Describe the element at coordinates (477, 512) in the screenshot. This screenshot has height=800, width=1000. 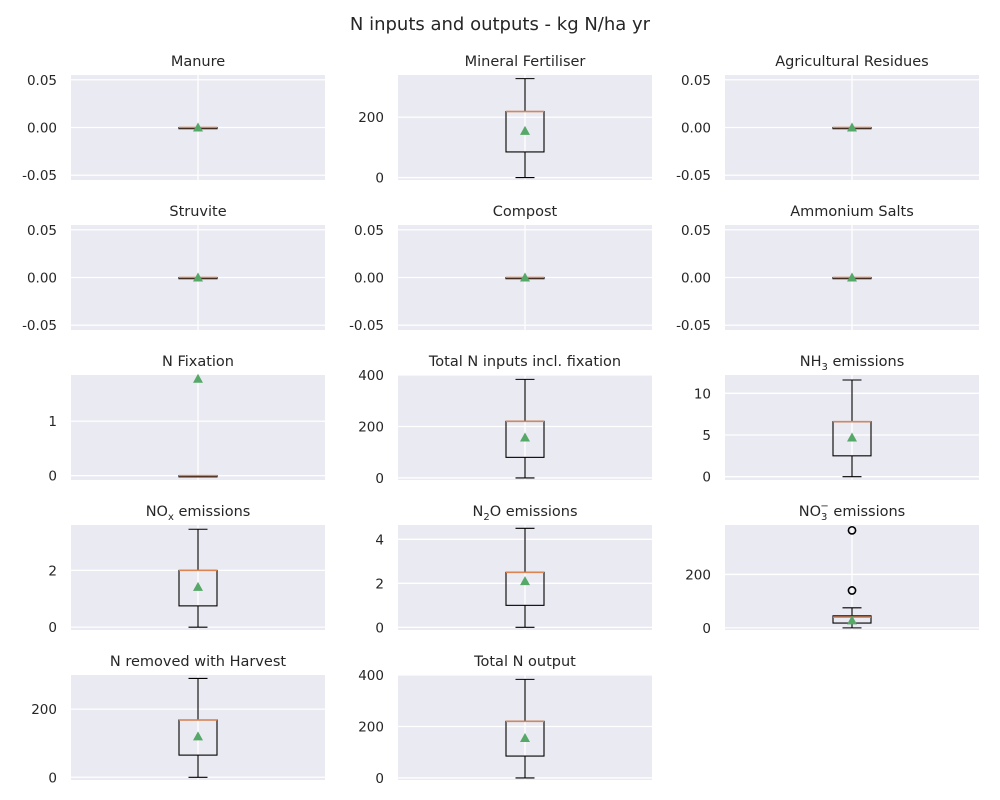
I see `panel-title-text: N` at that location.